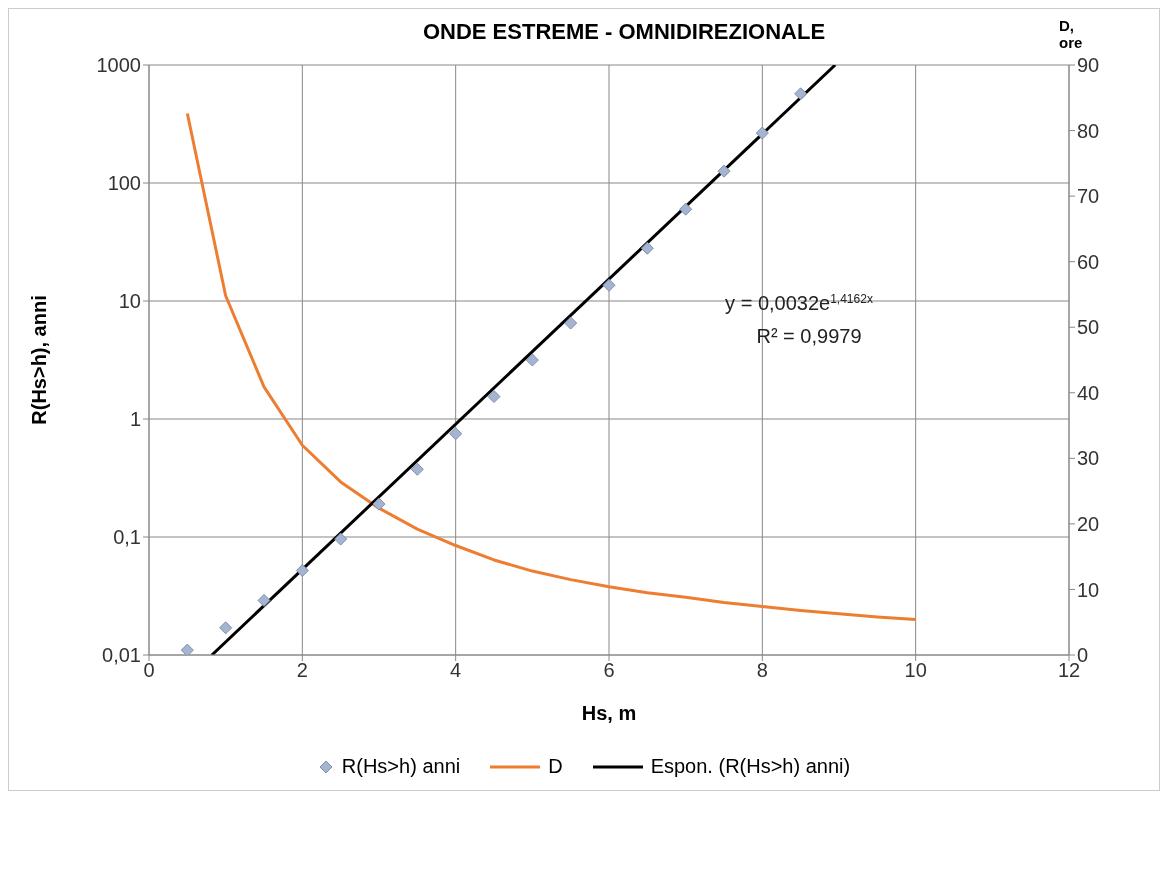  Describe the element at coordinates (127, 537) in the screenshot. I see `y-tick-label: 0,1` at that location.